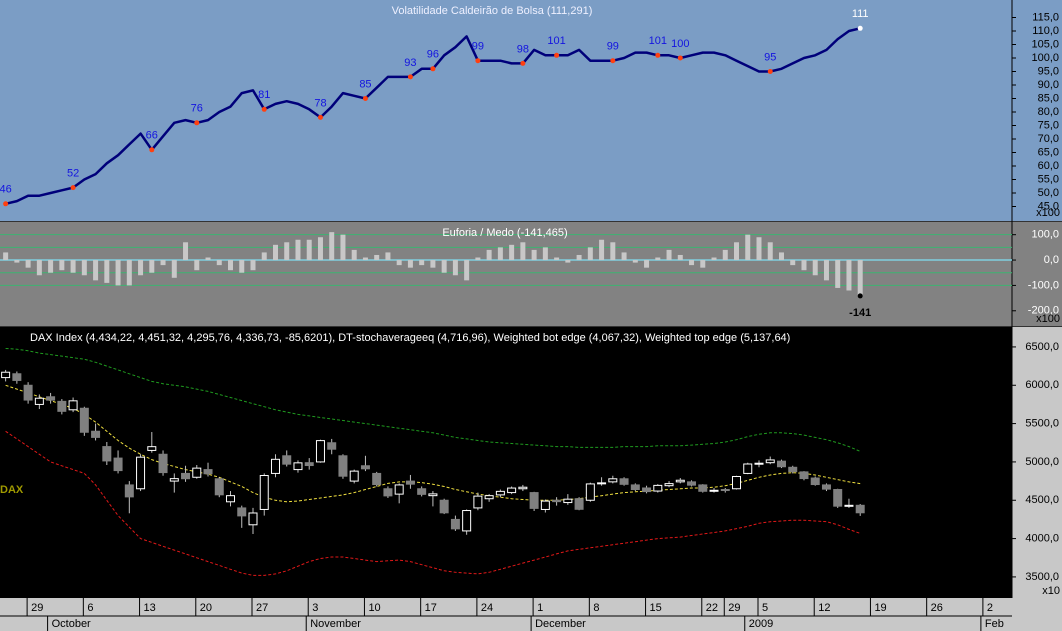 Image resolution: width=1062 pixels, height=631 pixels. Describe the element at coordinates (1048, 152) in the screenshot. I see `y-tick-label: 65,0` at that location.